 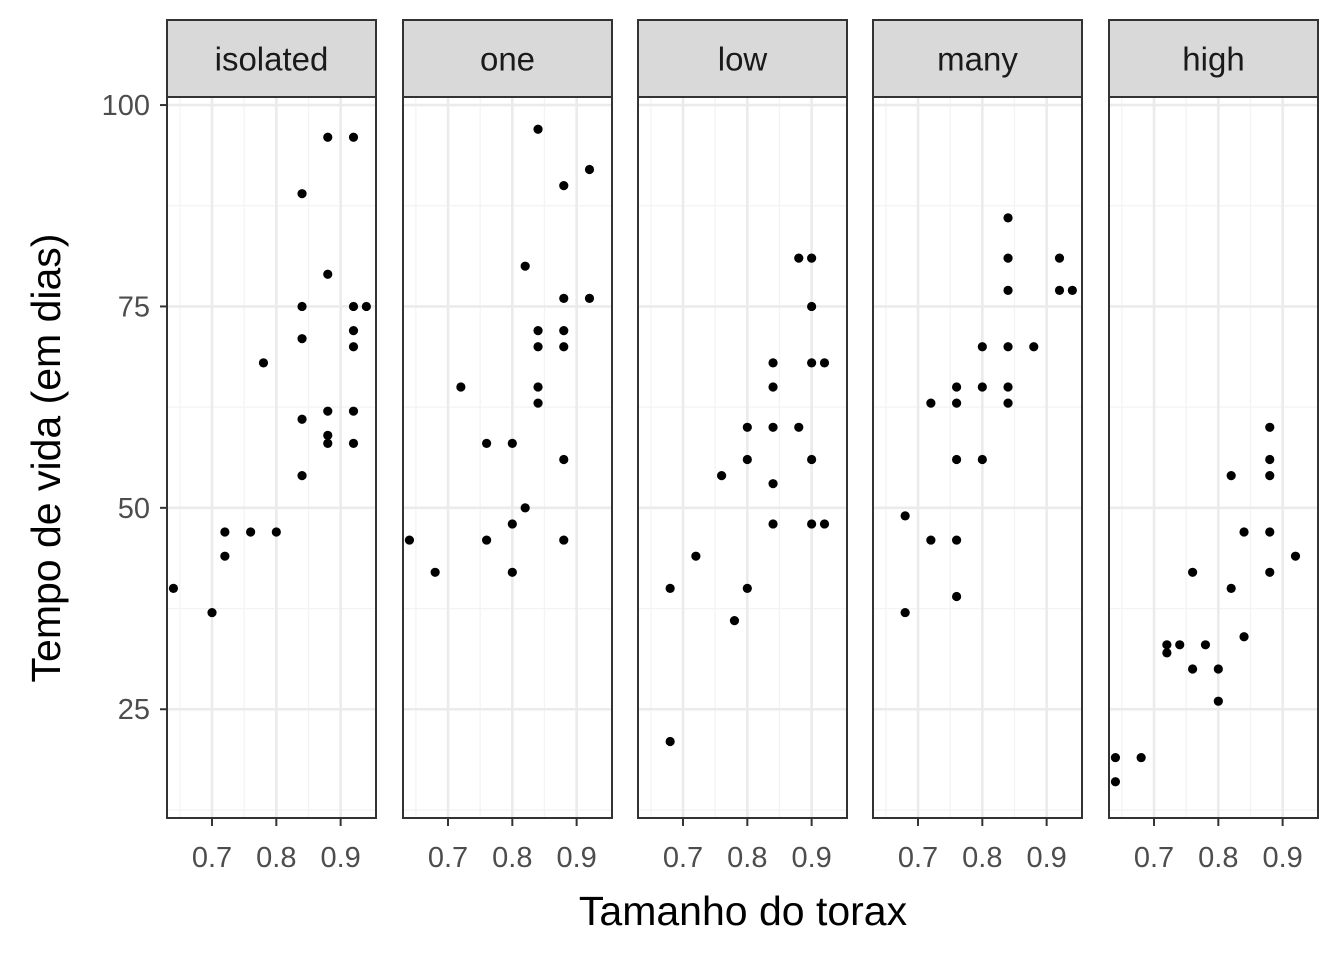 What do you see at coordinates (743, 911) in the screenshot?
I see `x-axis-title: Tamanho do torax` at bounding box center [743, 911].